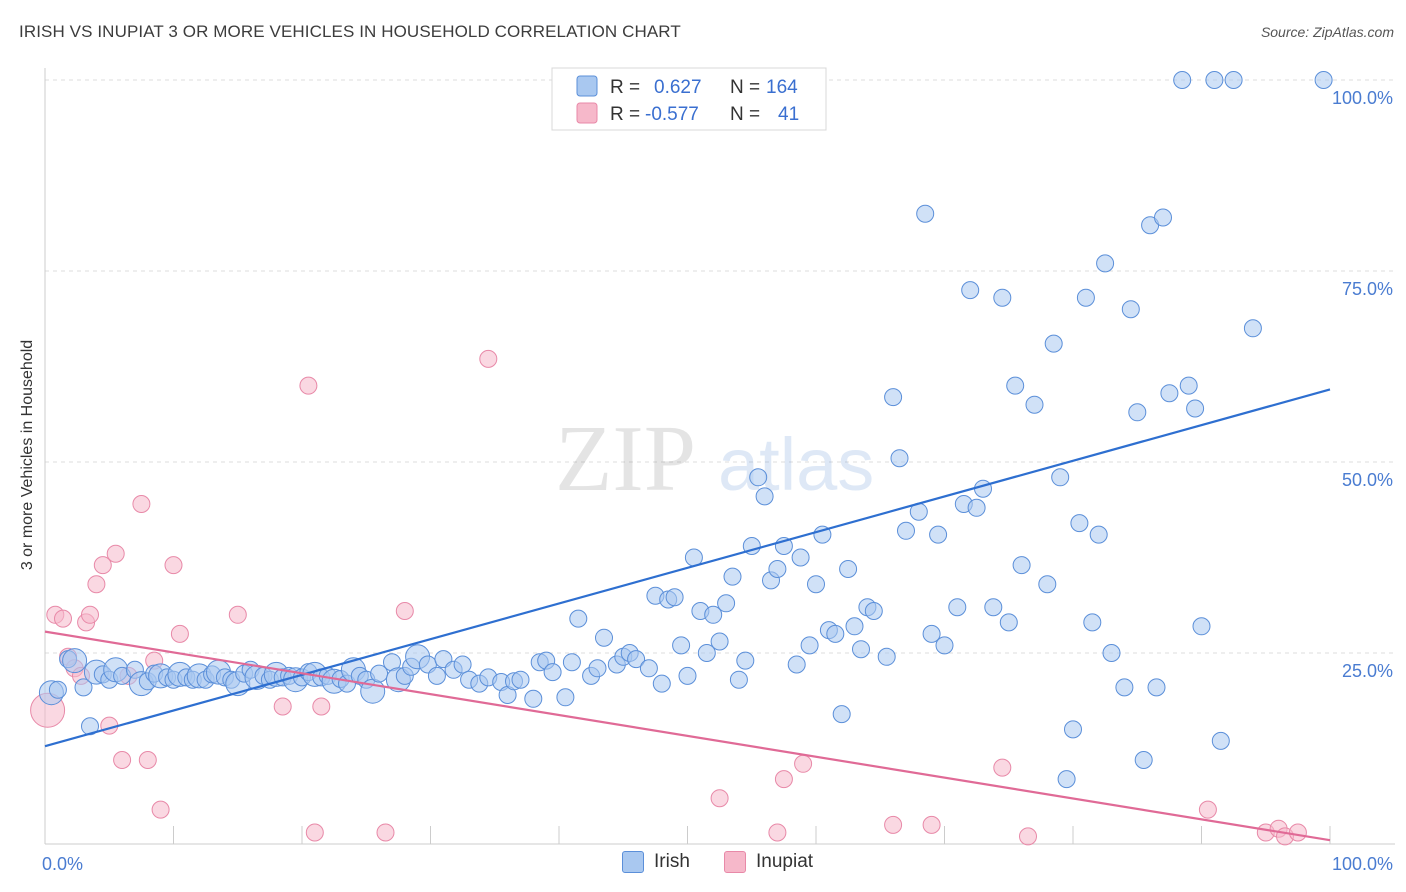 Image resolution: width=1406 pixels, height=892 pixels. I want to click on bottom-legend-item-irish: Irish, so click(656, 862).